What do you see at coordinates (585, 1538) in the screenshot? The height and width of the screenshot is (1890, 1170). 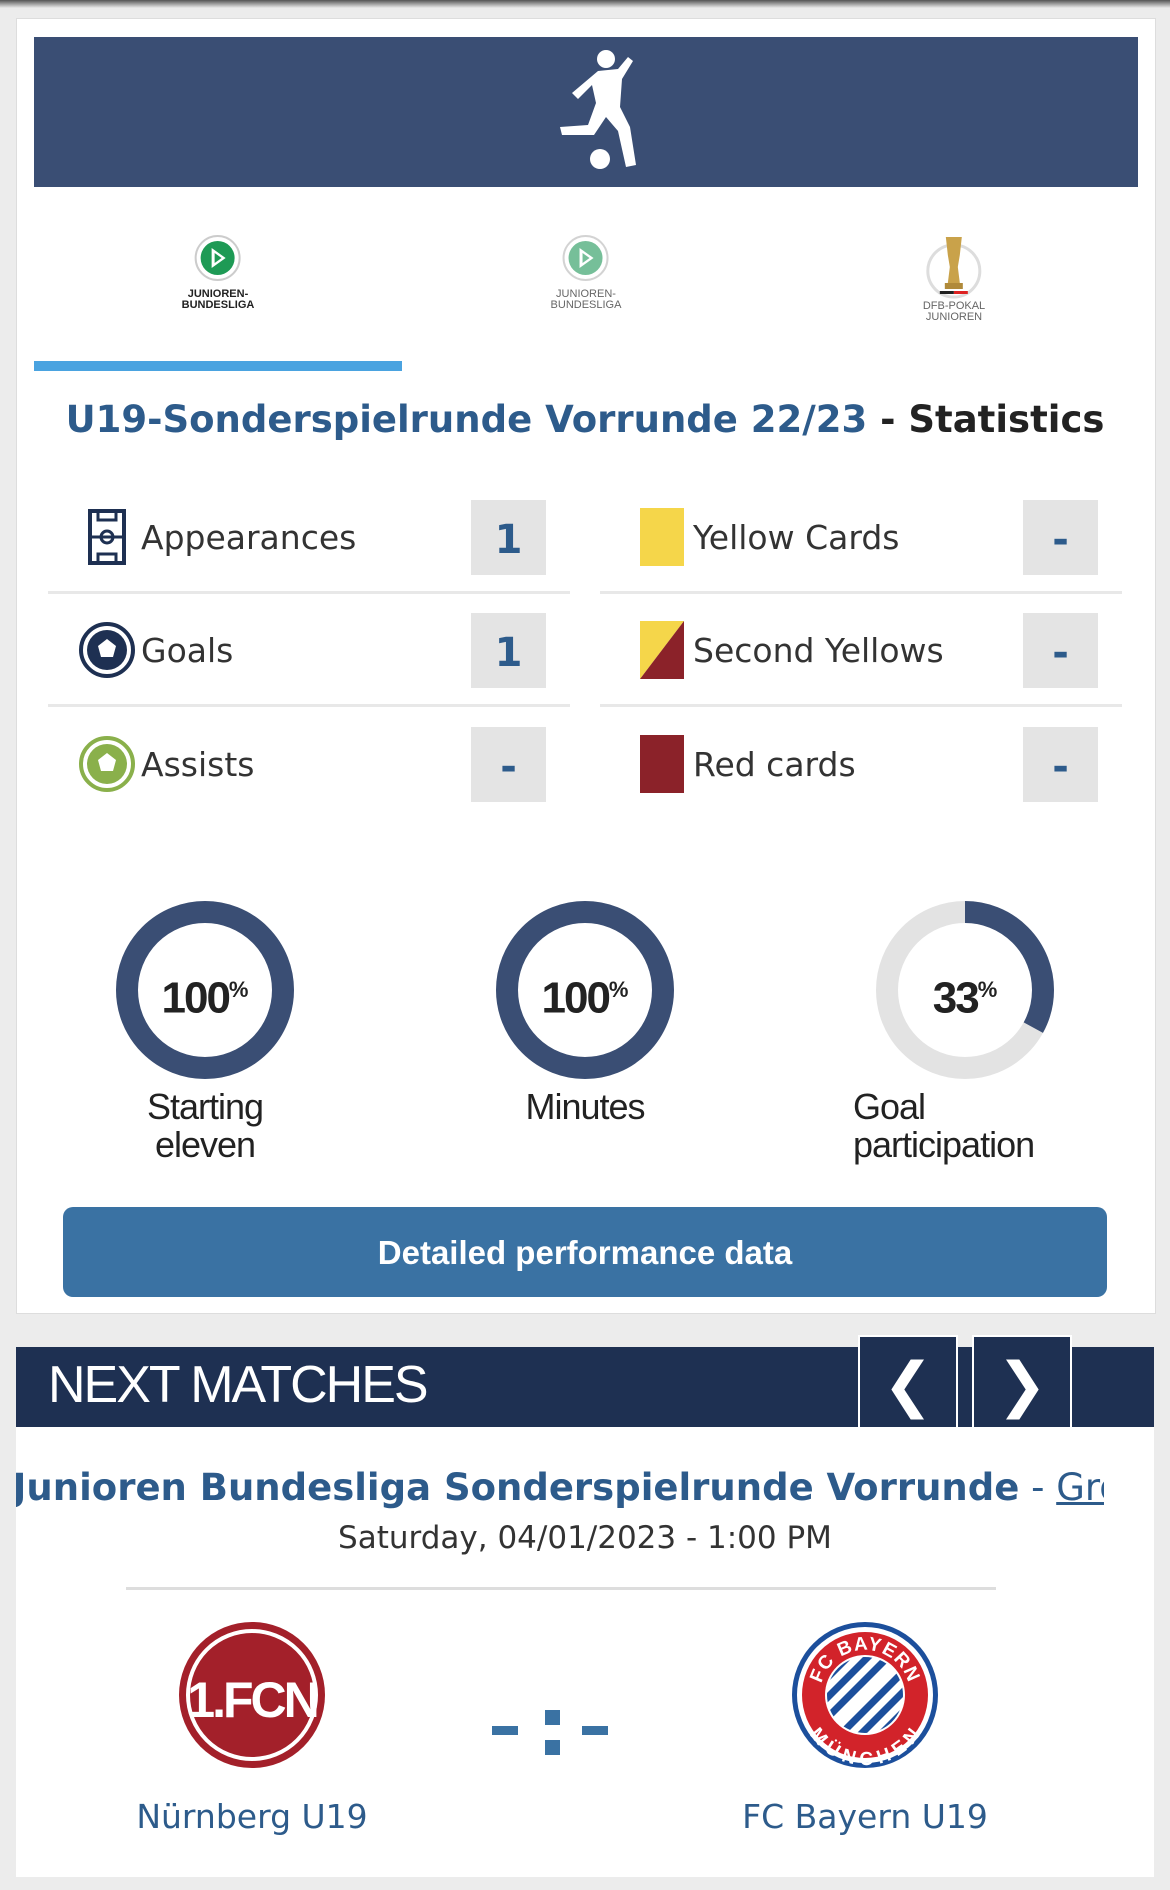 I see `match-datetime: Saturday, 04/01/2023 - 1:00 PM` at bounding box center [585, 1538].